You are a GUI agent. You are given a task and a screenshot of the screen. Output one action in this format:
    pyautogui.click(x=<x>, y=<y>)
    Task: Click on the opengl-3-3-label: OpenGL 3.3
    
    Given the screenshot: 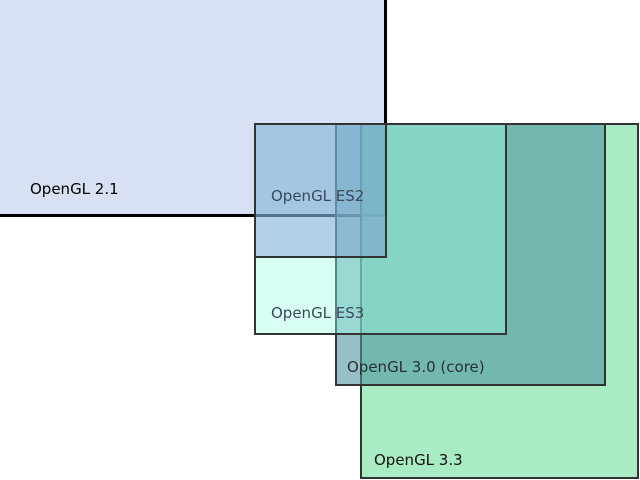 What is the action you would take?
    pyautogui.click(x=418, y=460)
    